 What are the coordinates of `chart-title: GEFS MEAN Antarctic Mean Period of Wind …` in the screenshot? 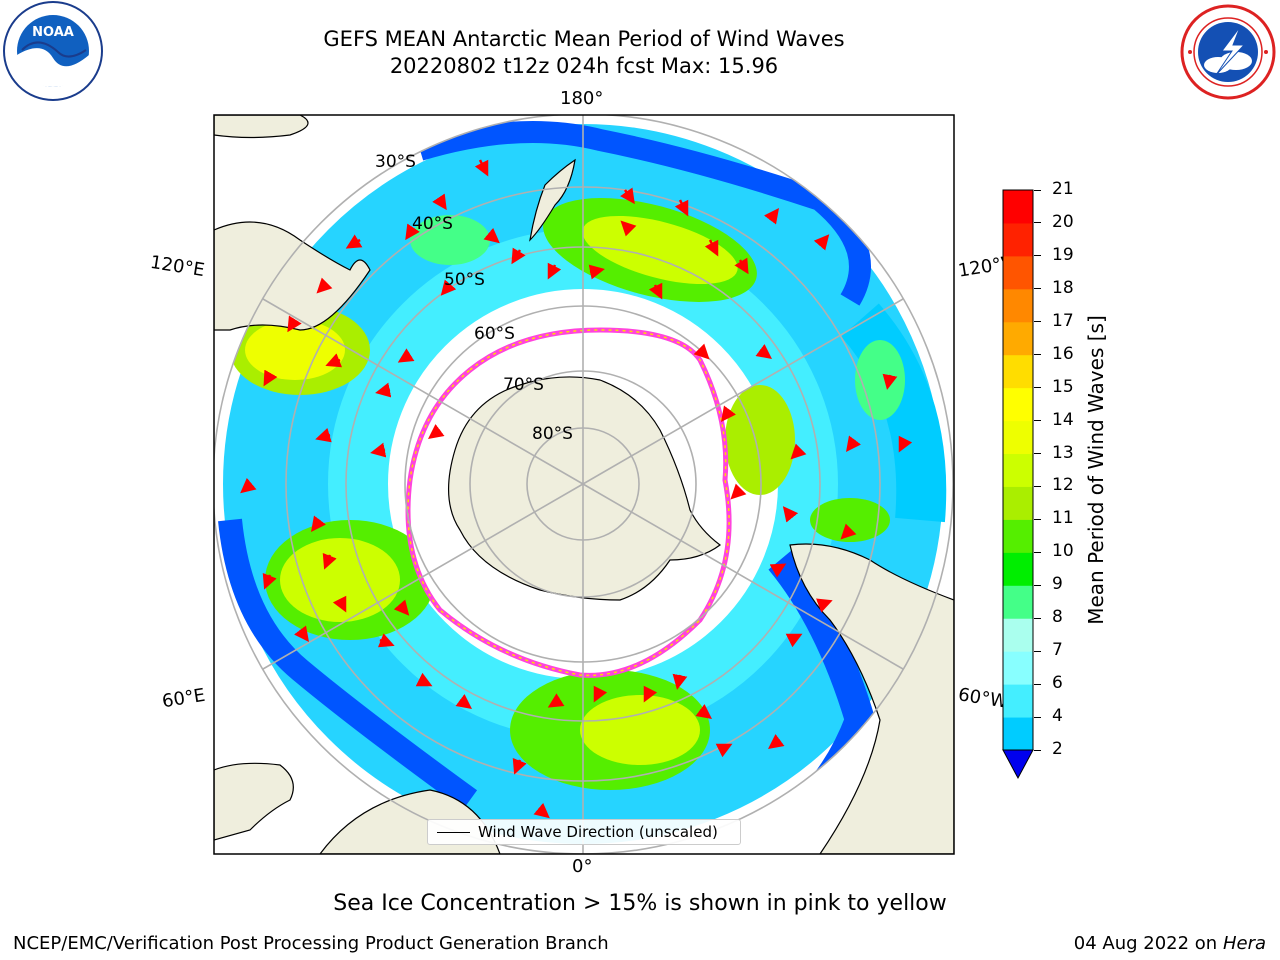 It's located at (584, 39).